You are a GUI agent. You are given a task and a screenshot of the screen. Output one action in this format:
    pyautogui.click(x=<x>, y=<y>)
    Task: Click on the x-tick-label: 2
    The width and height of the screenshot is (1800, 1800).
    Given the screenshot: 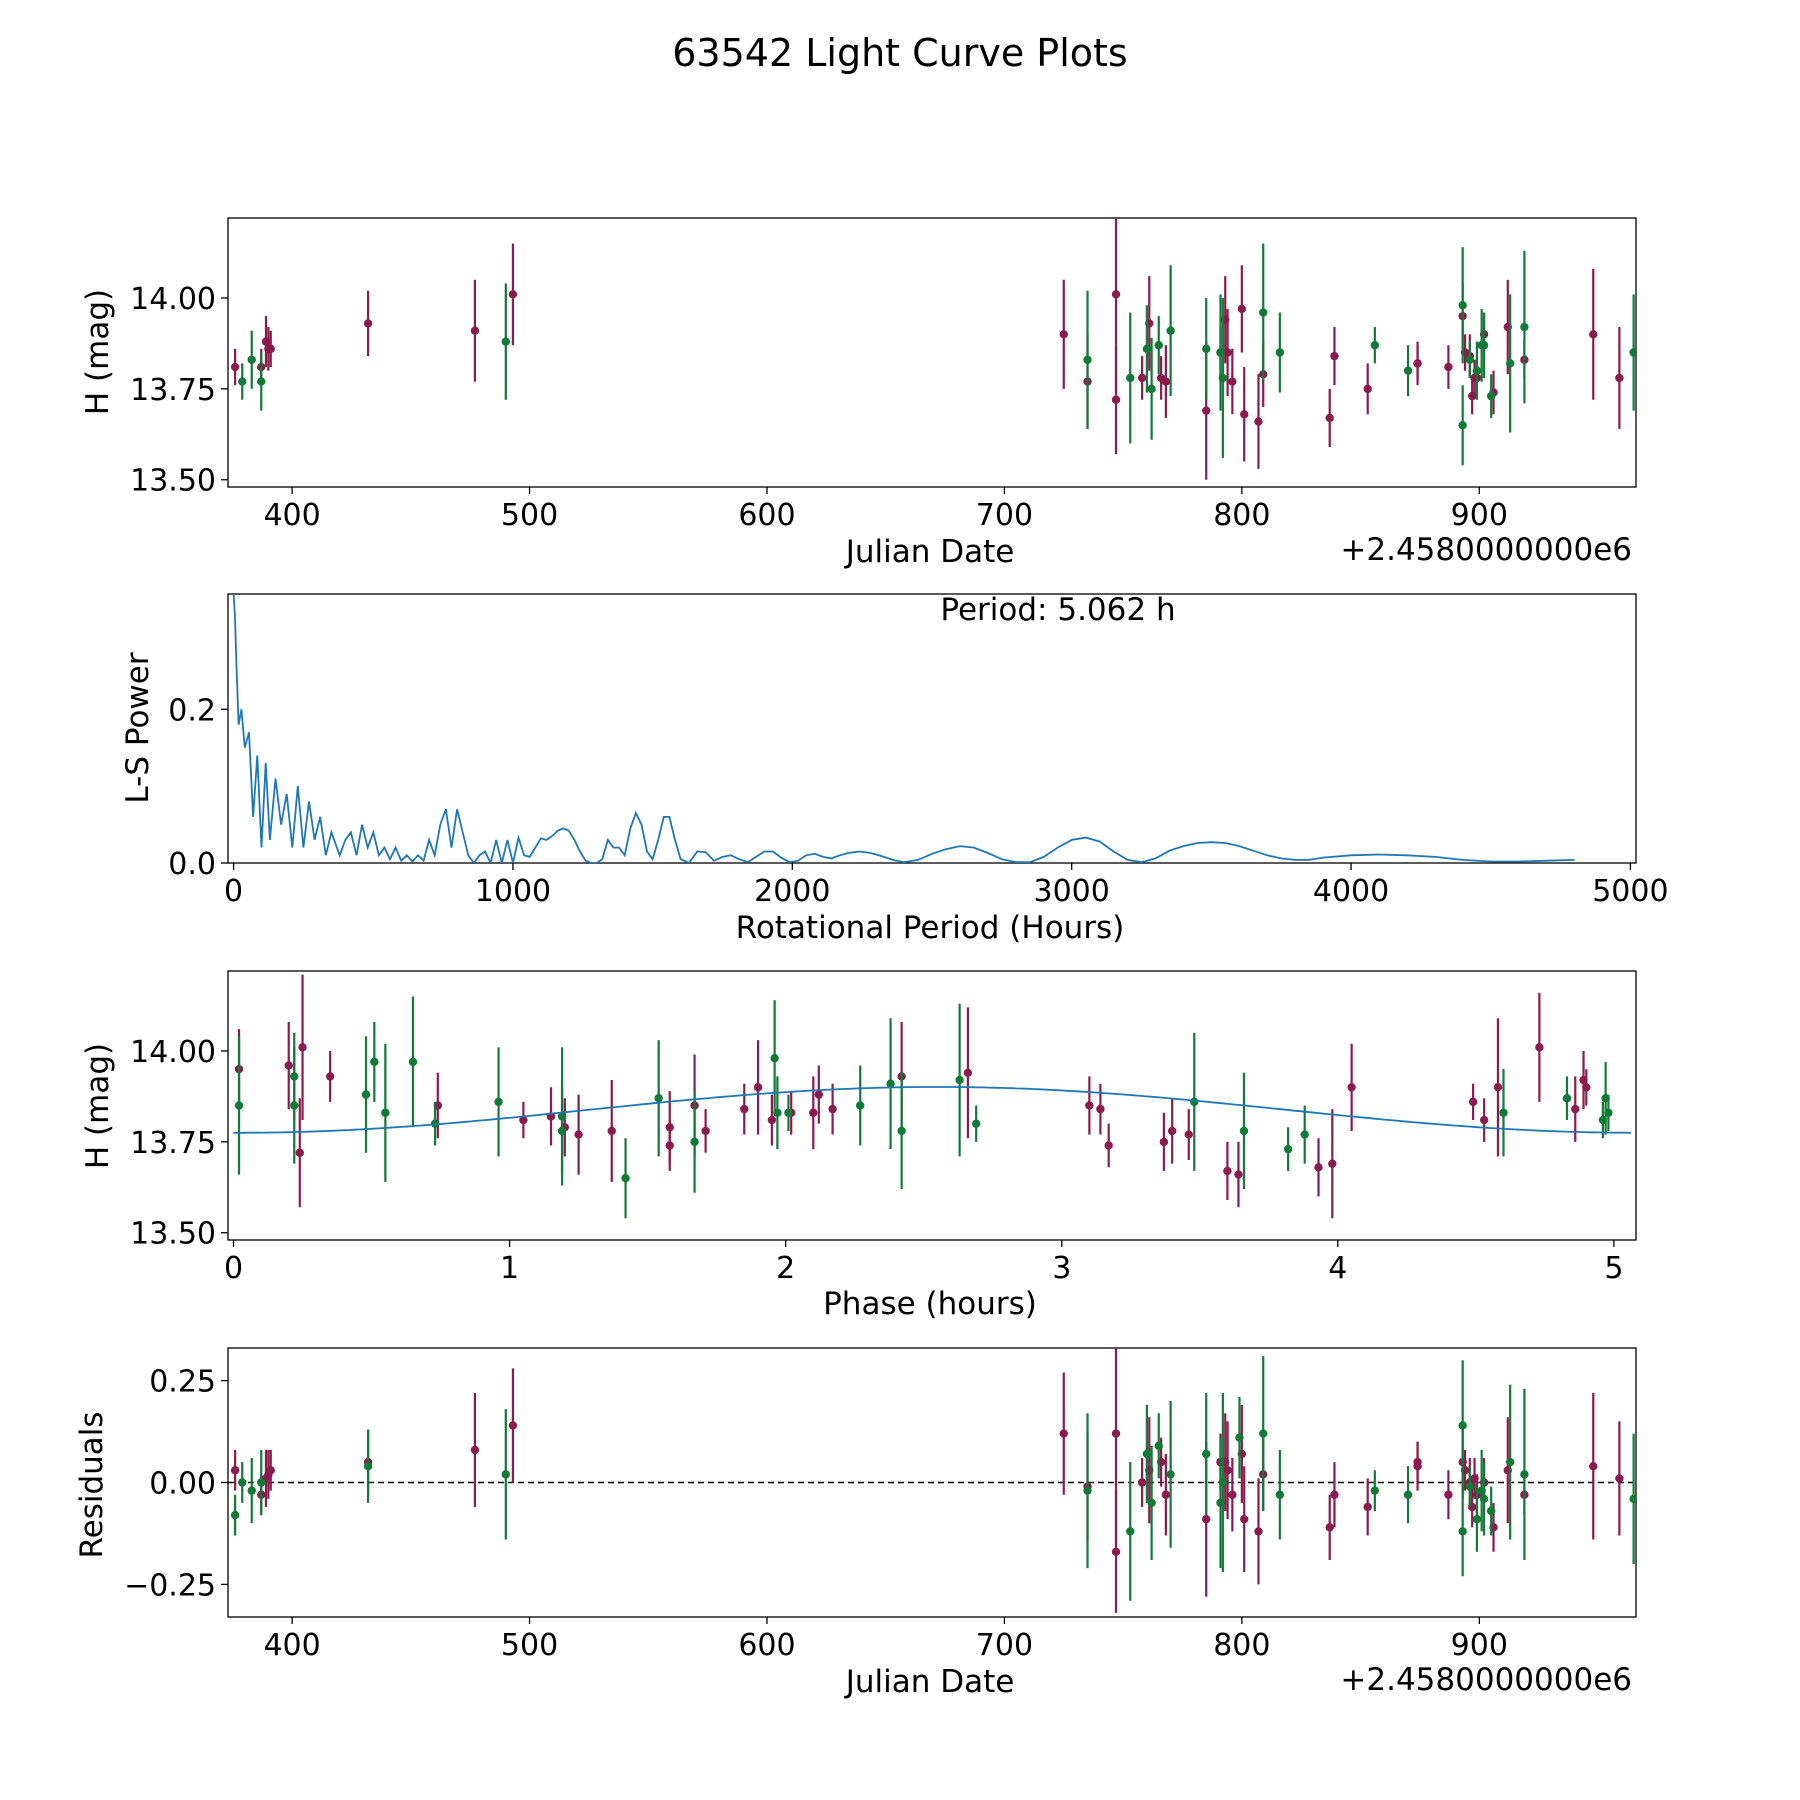 What is the action you would take?
    pyautogui.click(x=785, y=1268)
    